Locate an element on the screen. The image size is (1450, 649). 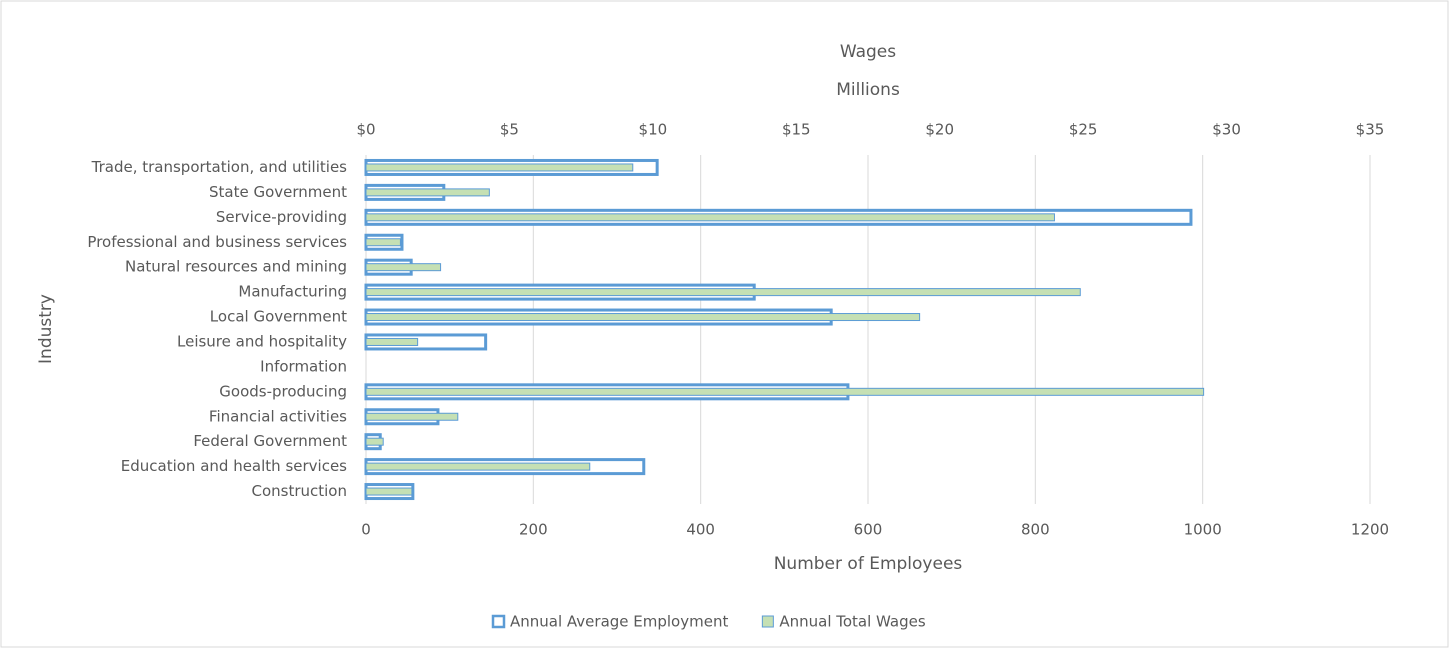
x-tick-label: 400 is located at coordinates (700, 530).